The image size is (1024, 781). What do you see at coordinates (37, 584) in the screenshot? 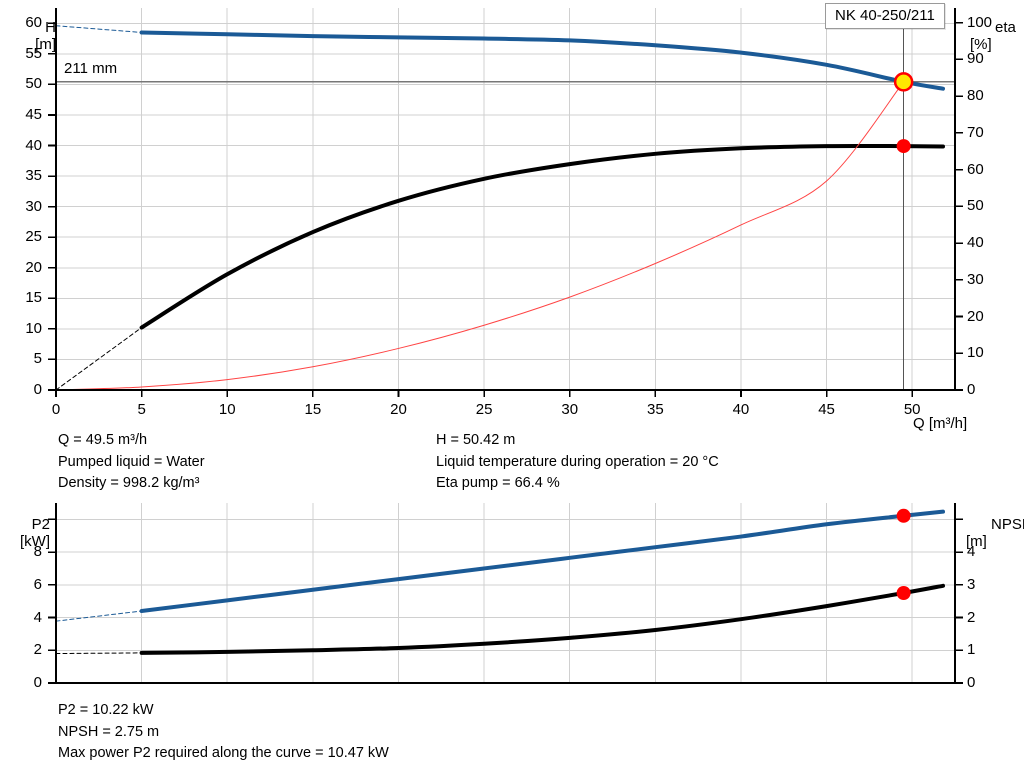
I see `axis-tick-label: 6` at bounding box center [37, 584].